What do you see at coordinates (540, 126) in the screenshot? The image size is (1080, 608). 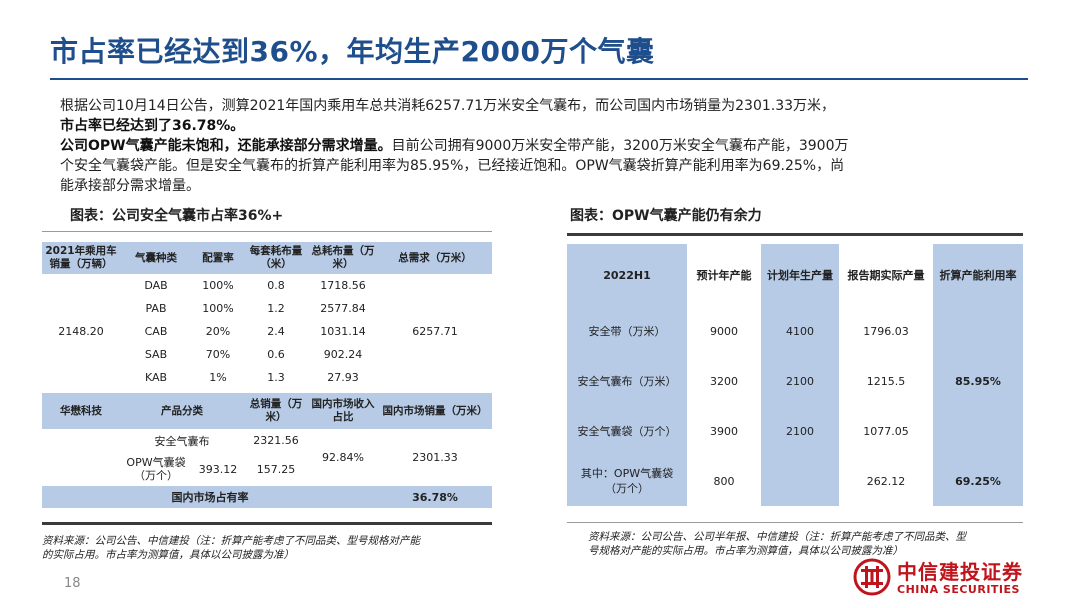 I see `paragraph-line-2: 市占率已经达到了36.78%。` at bounding box center [540, 126].